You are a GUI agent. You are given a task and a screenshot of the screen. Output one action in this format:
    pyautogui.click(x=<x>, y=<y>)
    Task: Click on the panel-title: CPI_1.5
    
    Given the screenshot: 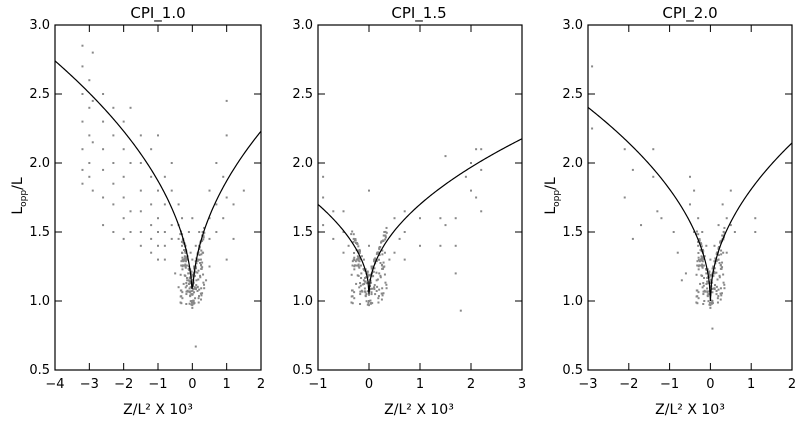 What is the action you would take?
    pyautogui.click(x=418, y=13)
    